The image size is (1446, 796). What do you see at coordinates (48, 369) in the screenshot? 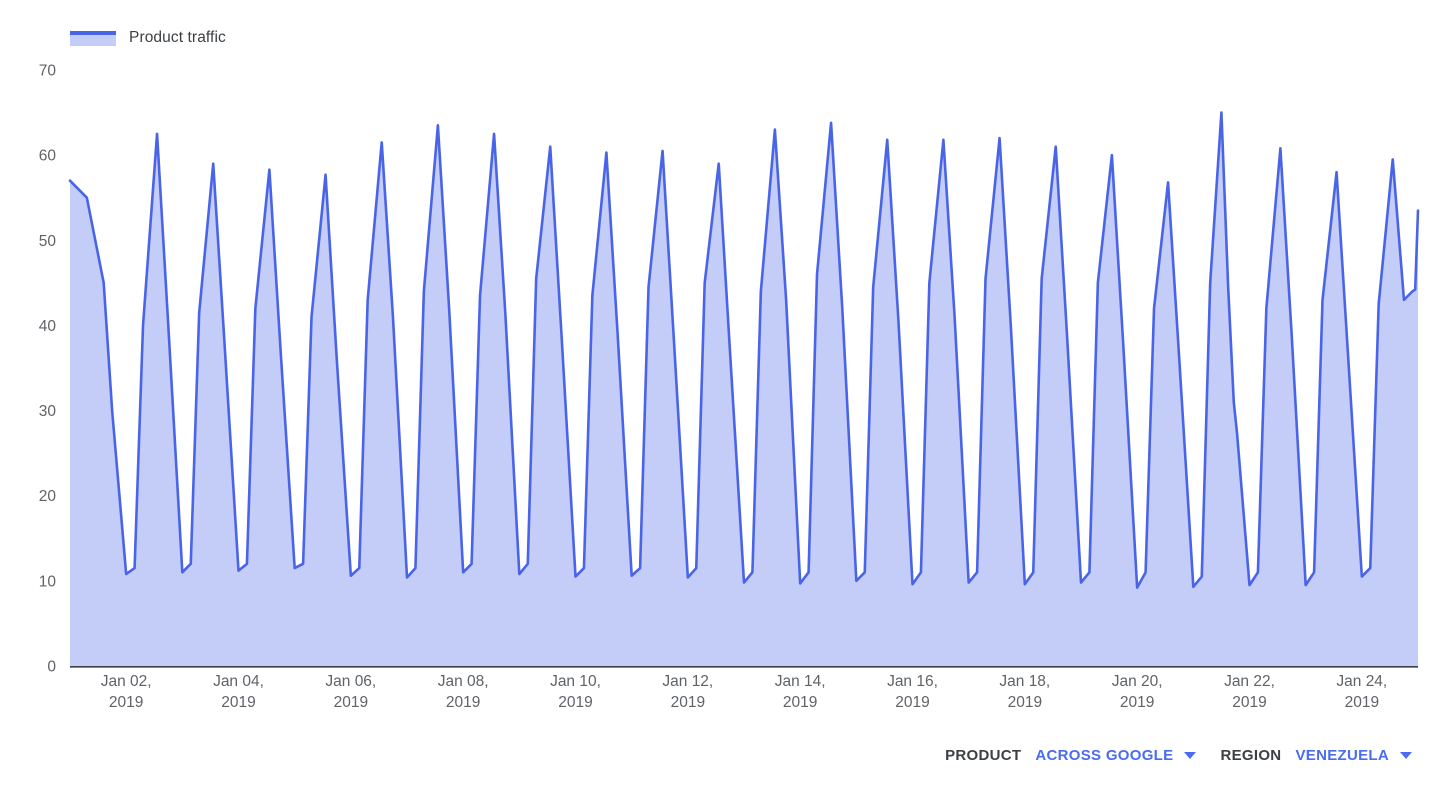
I see `y-axis-ticks: 0 10 20 30 40 50 60 70` at bounding box center [48, 369].